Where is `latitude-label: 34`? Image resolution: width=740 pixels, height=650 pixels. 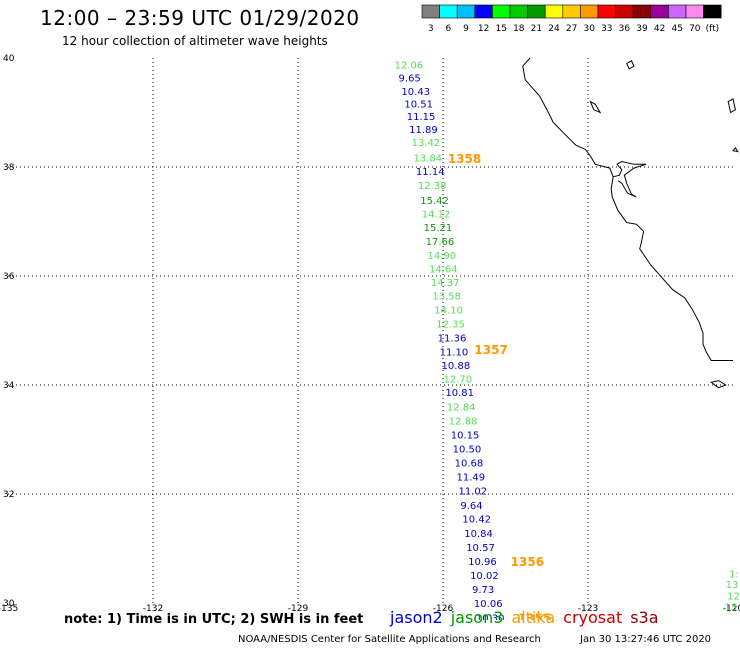 latitude-label: 34 is located at coordinates (9, 386).